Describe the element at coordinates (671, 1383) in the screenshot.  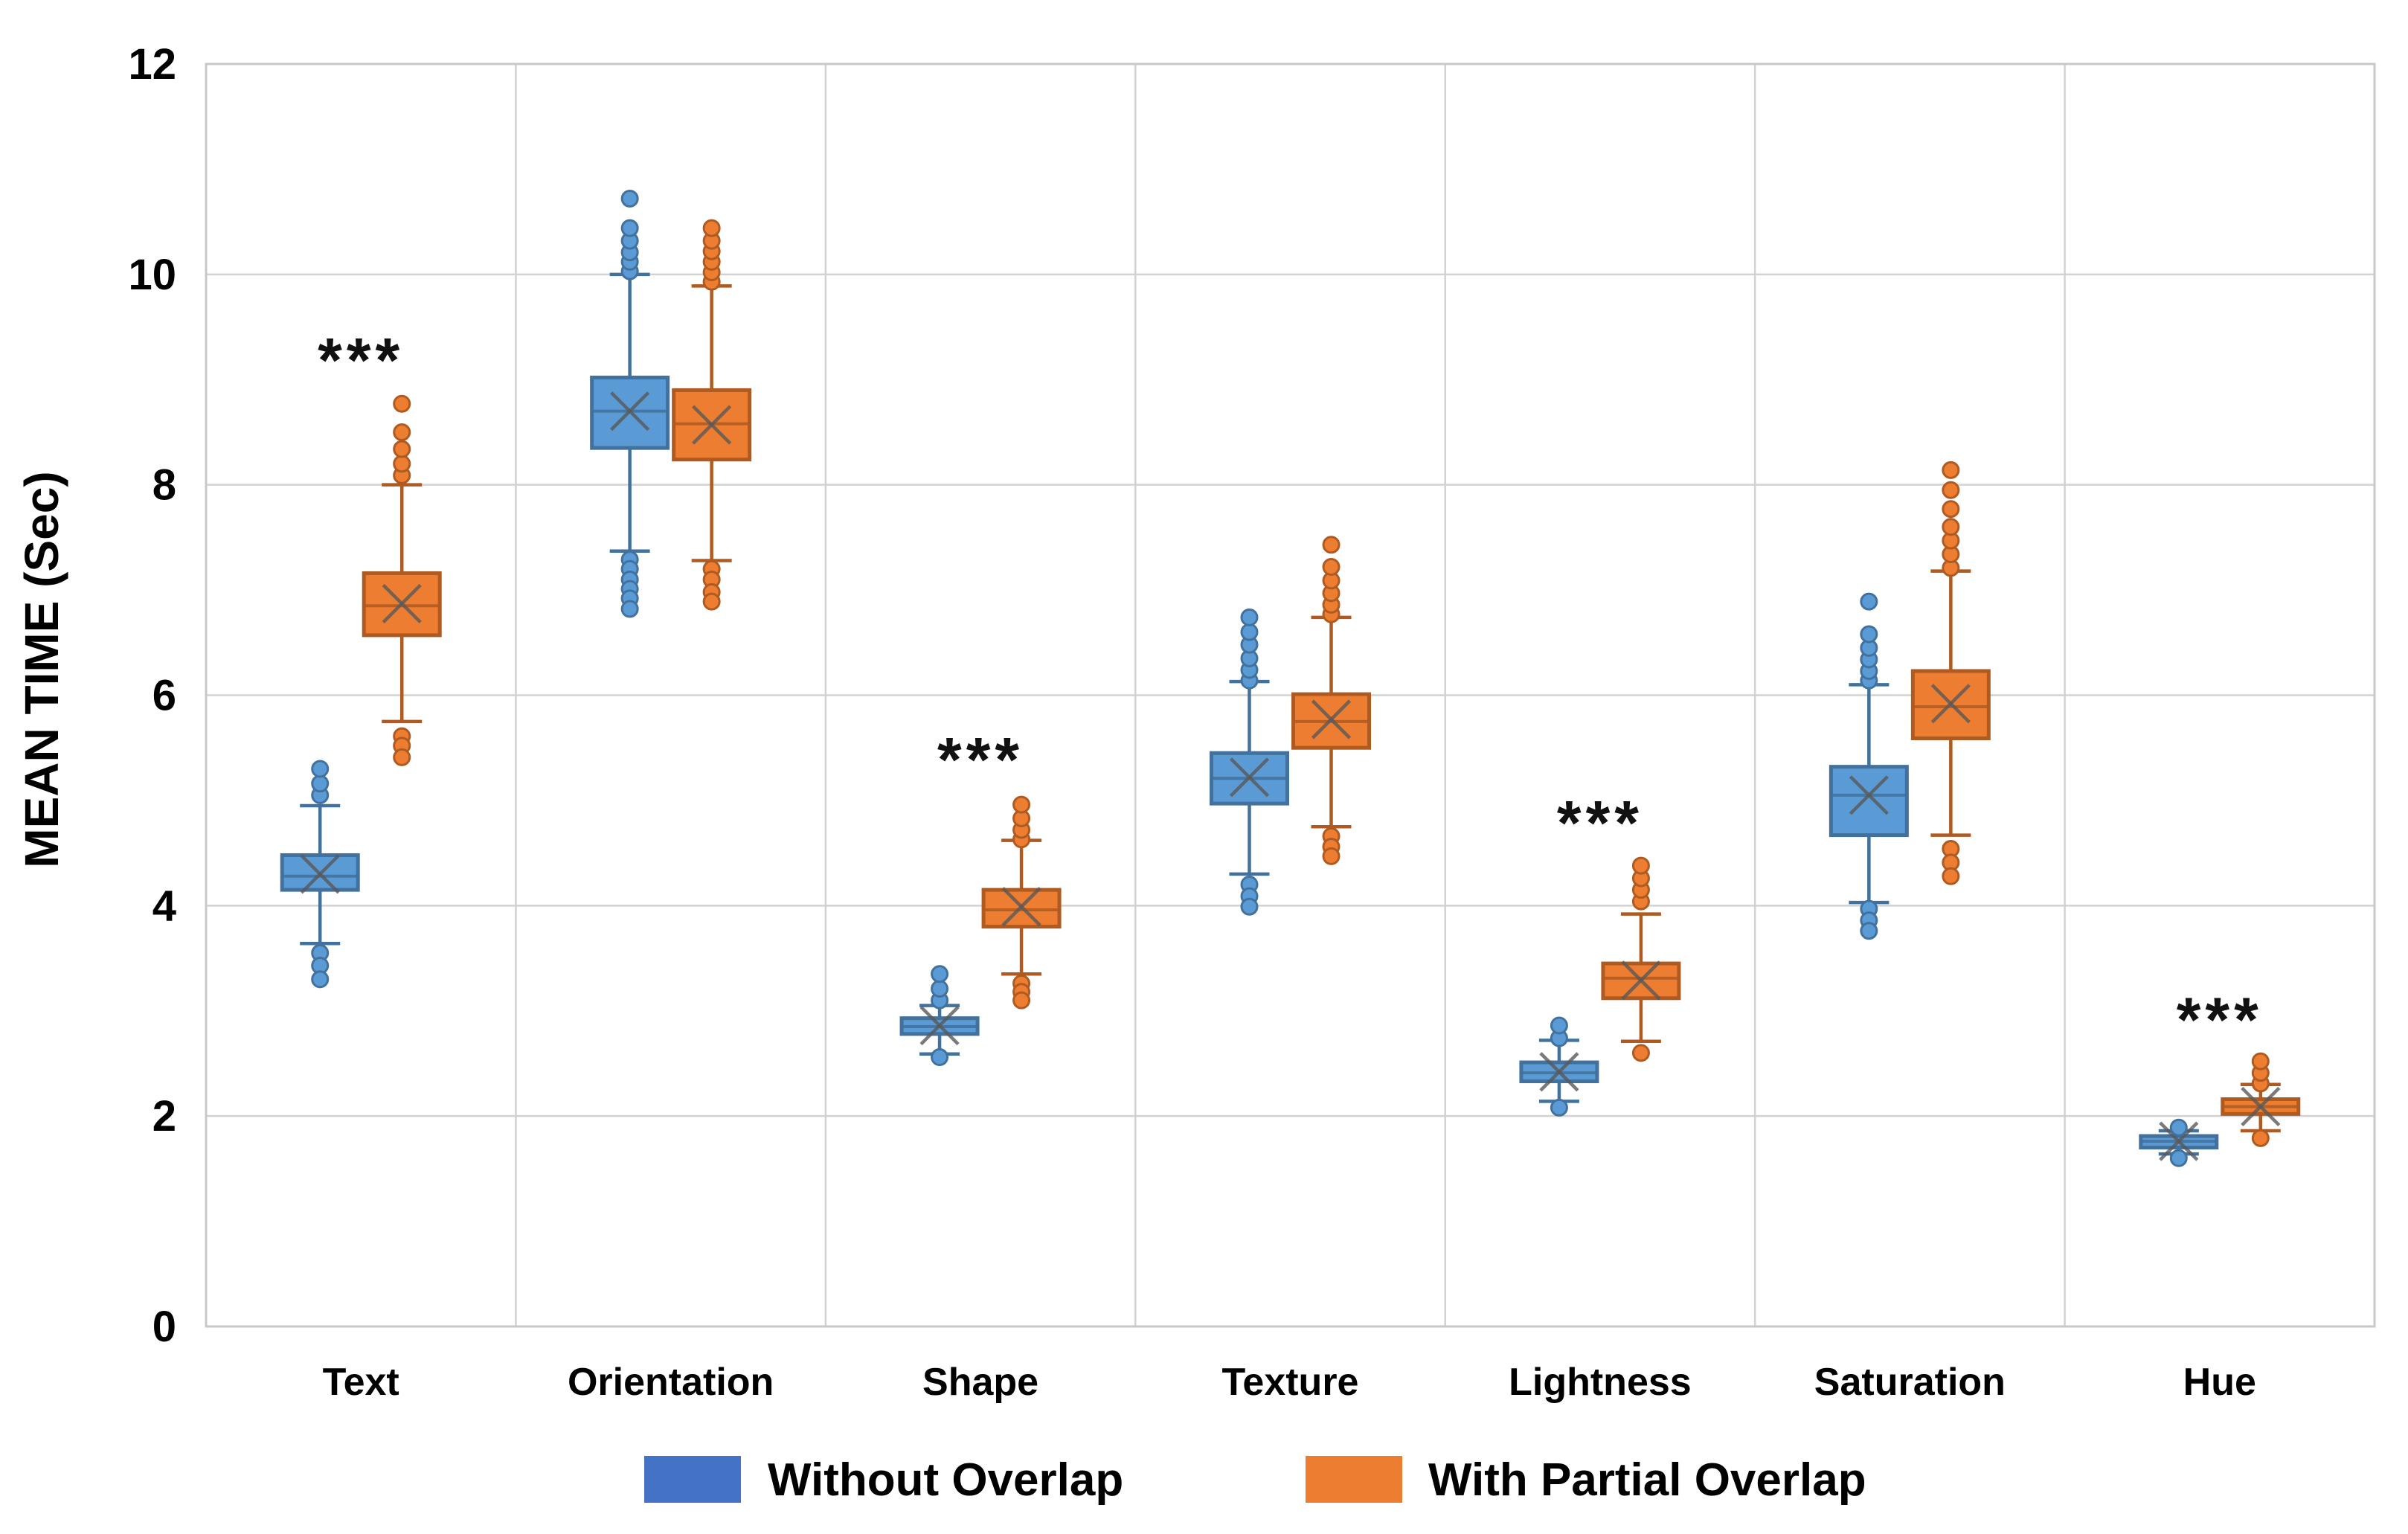
I see `x-category-label-orientation: Orientation` at that location.